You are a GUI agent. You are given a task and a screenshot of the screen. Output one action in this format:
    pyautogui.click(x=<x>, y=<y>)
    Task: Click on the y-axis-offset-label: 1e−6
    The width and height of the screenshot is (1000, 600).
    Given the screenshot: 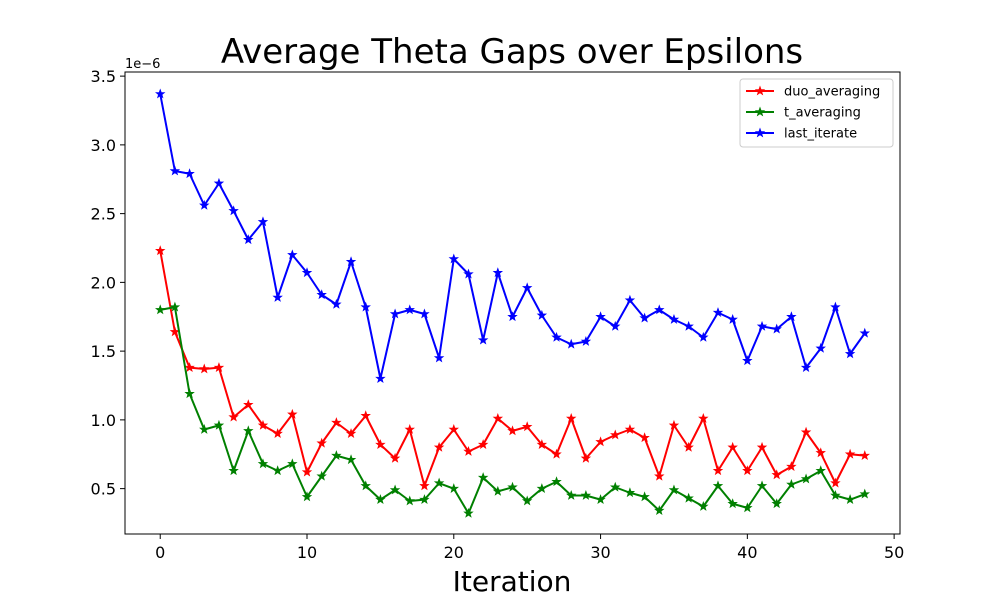 What is the action you would take?
    pyautogui.click(x=142, y=64)
    